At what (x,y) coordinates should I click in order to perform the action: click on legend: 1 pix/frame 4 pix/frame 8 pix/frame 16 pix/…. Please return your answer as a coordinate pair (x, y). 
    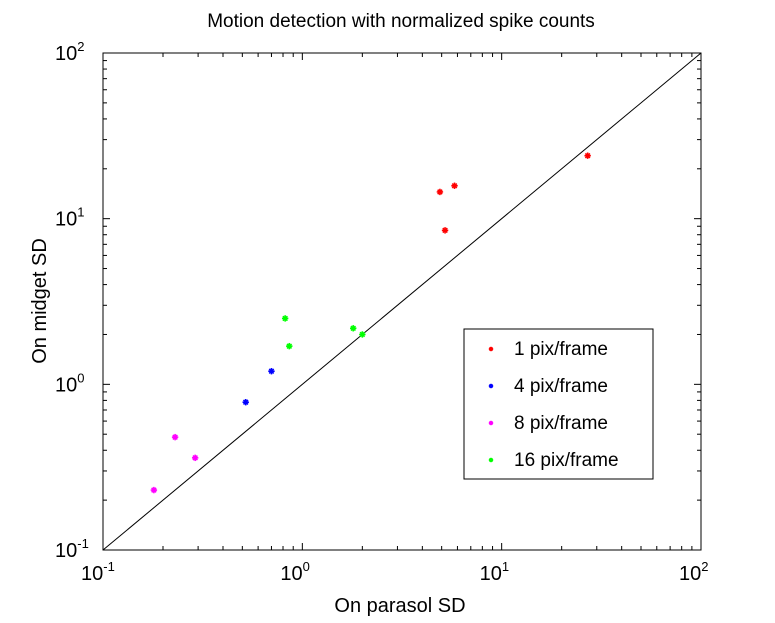
    Looking at the image, I should click on (558, 404).